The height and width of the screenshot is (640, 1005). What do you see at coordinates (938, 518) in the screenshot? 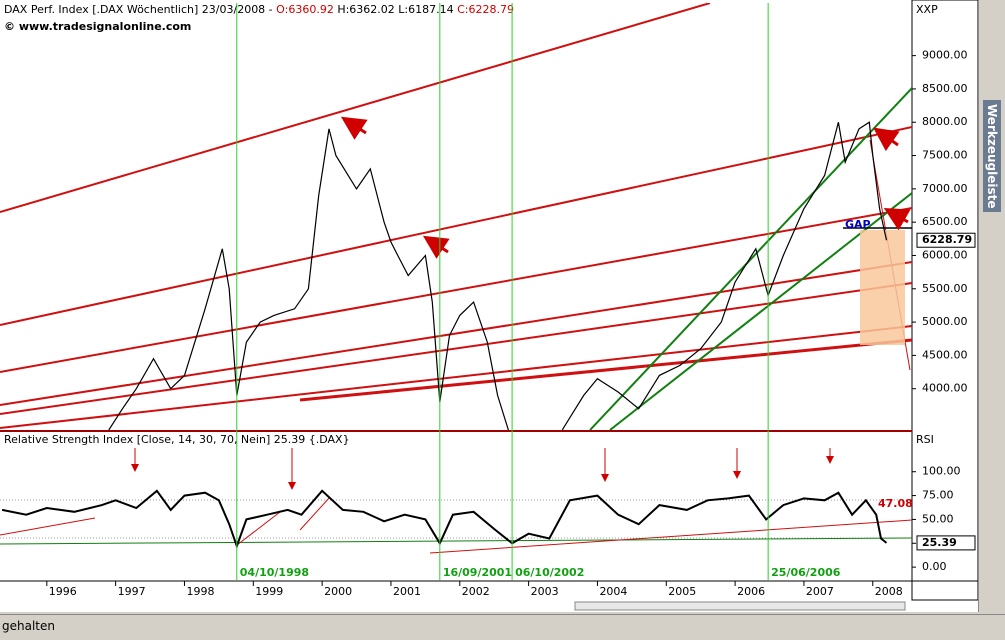
I see `y-tick-label: 50.00` at bounding box center [938, 518].